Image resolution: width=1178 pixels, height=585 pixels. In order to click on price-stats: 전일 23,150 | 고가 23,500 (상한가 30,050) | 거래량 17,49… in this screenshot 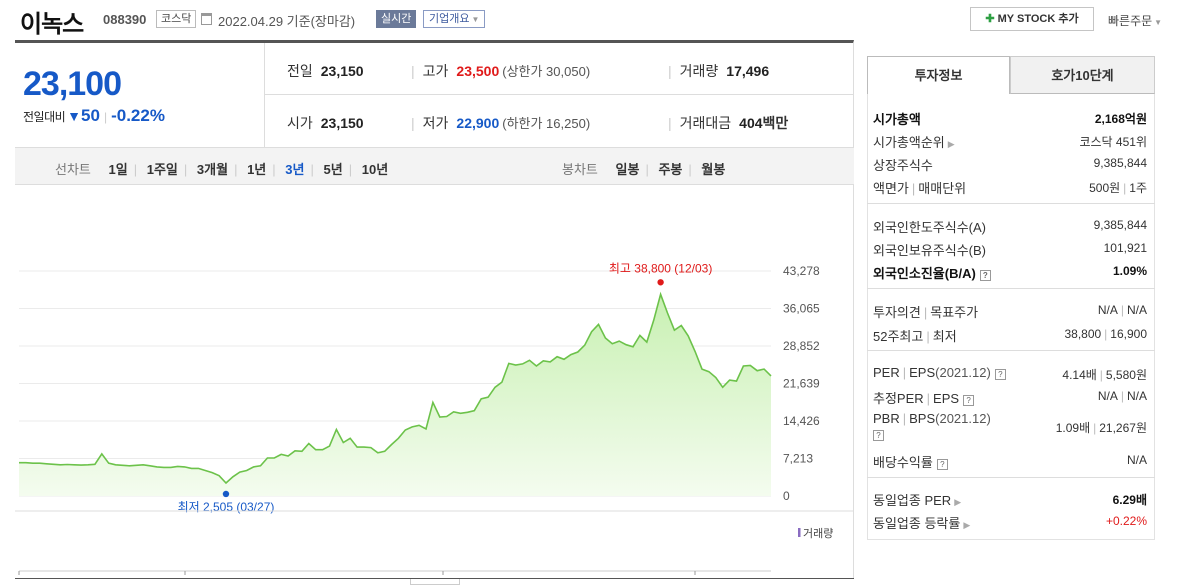, I will do `click(559, 95)`.